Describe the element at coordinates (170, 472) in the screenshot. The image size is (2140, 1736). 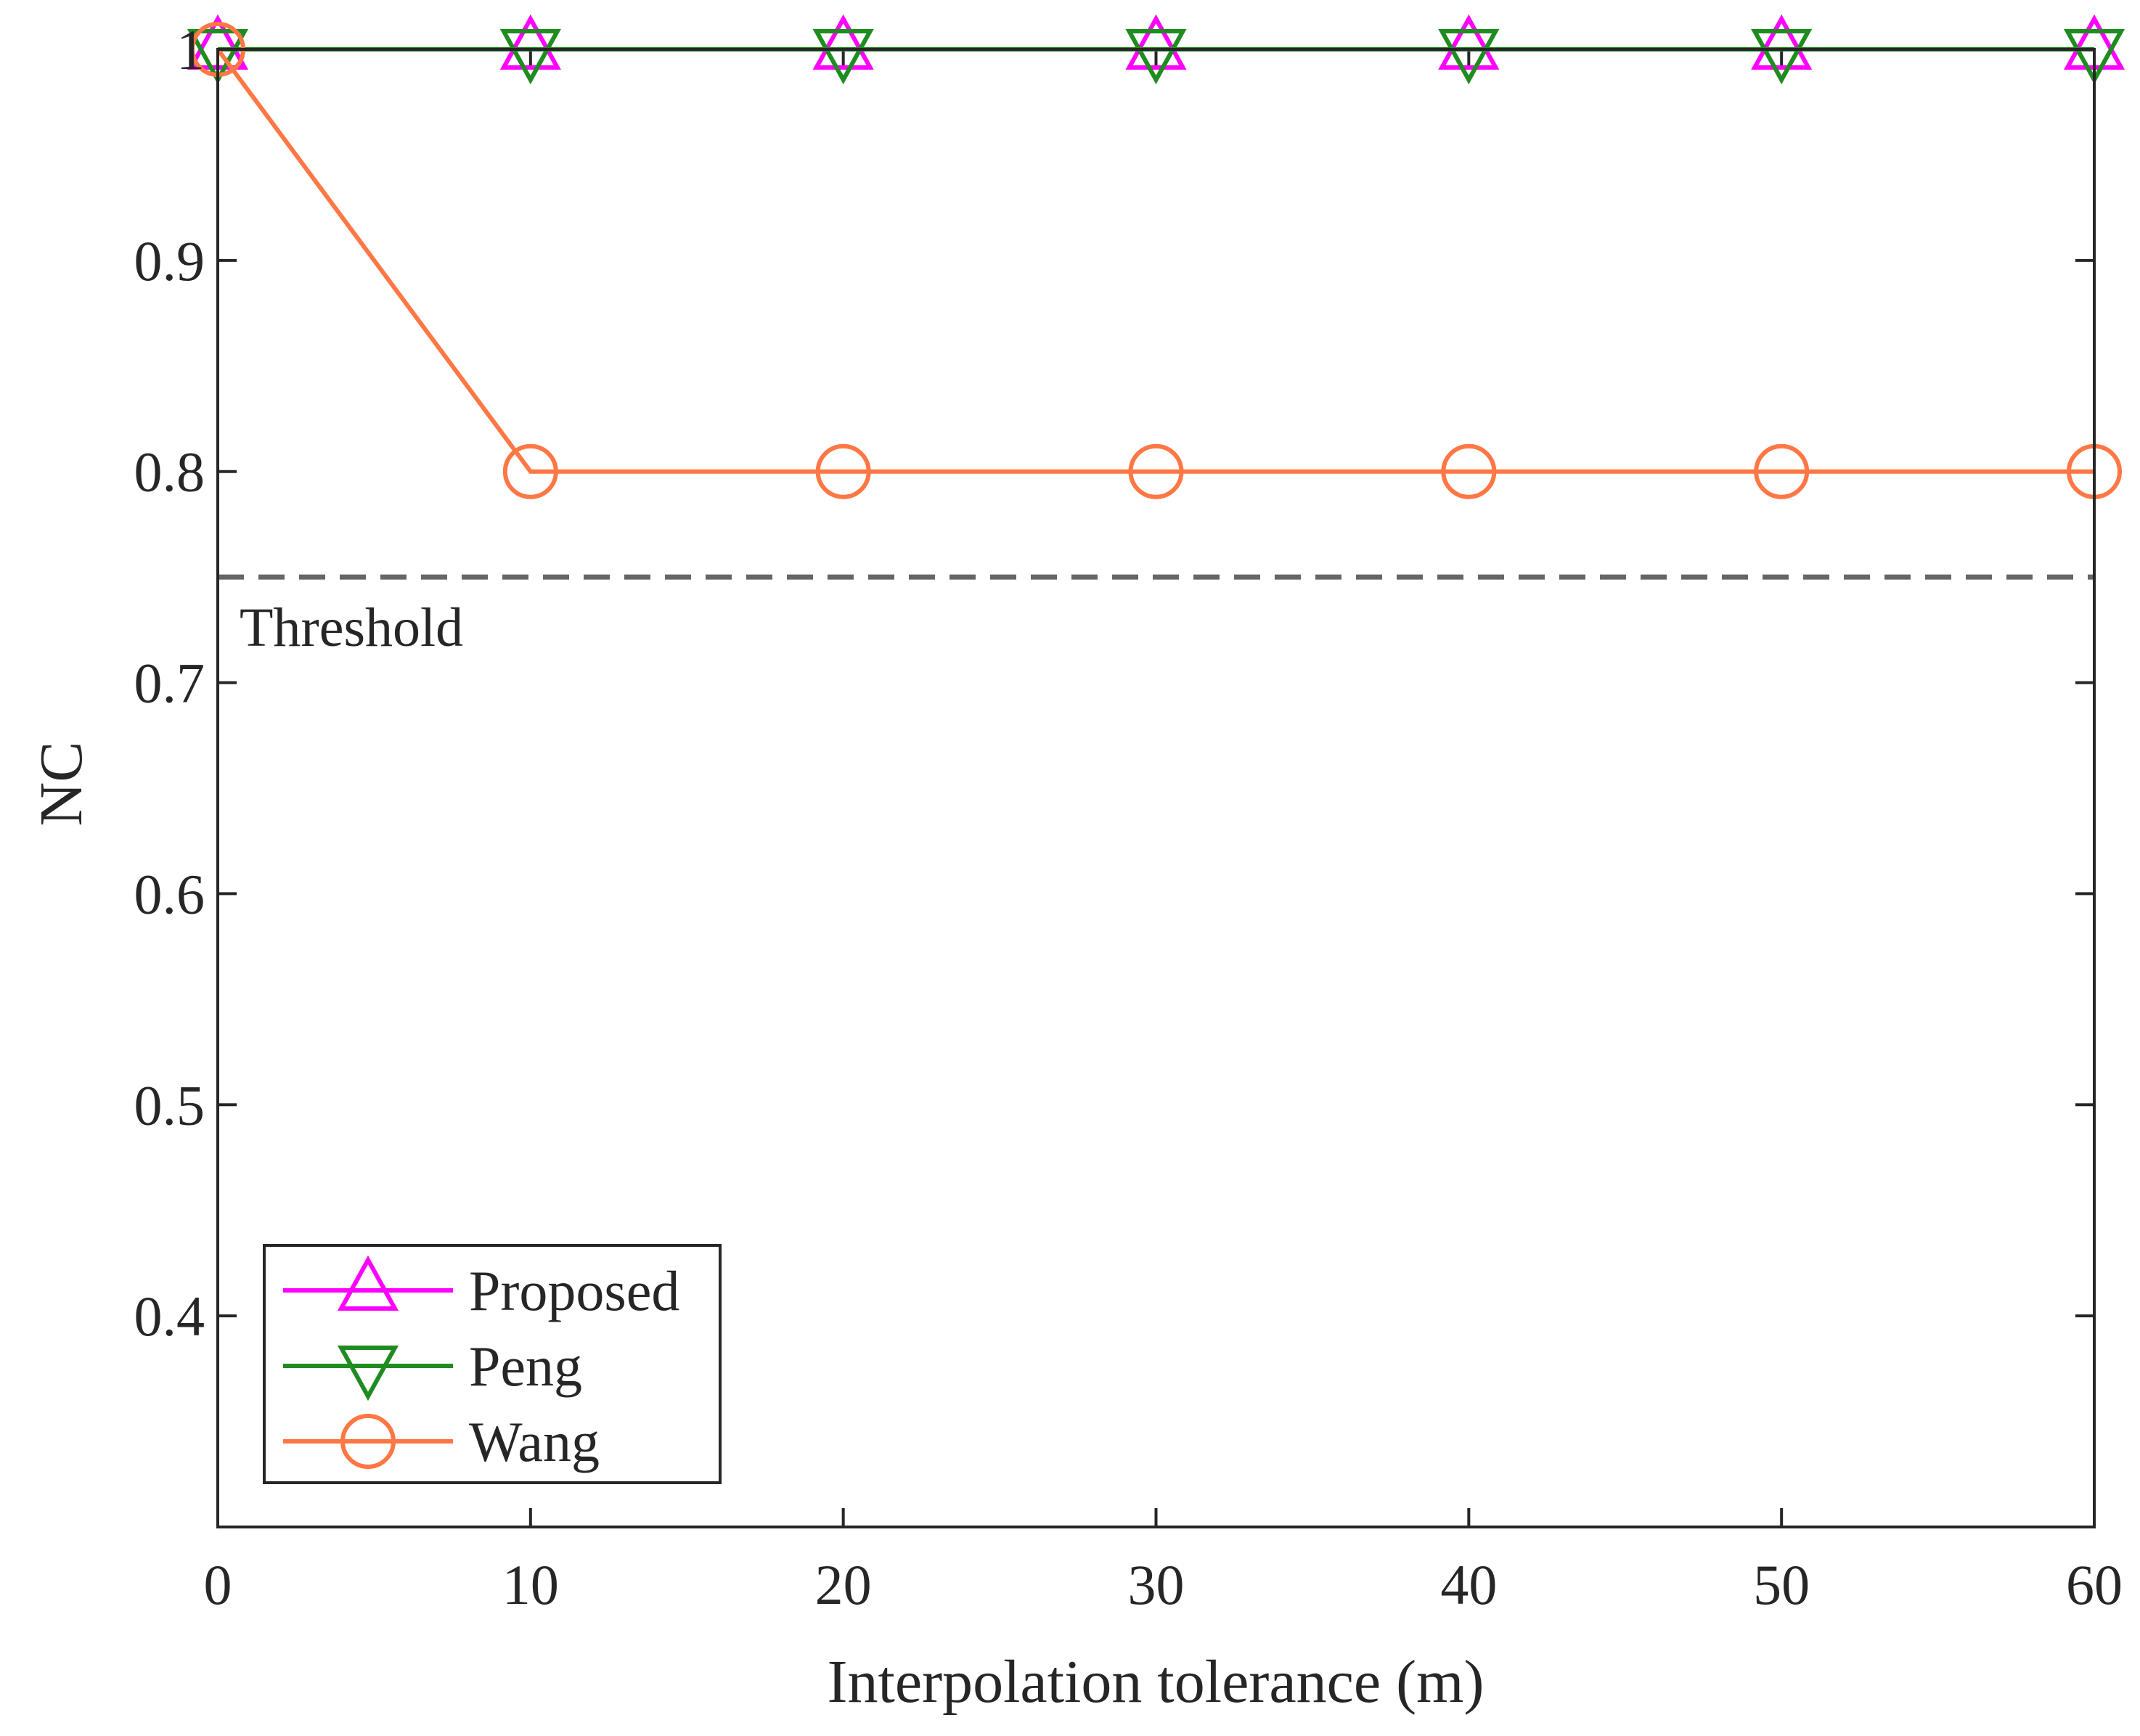
I see `y-tick-label: 0.8` at that location.